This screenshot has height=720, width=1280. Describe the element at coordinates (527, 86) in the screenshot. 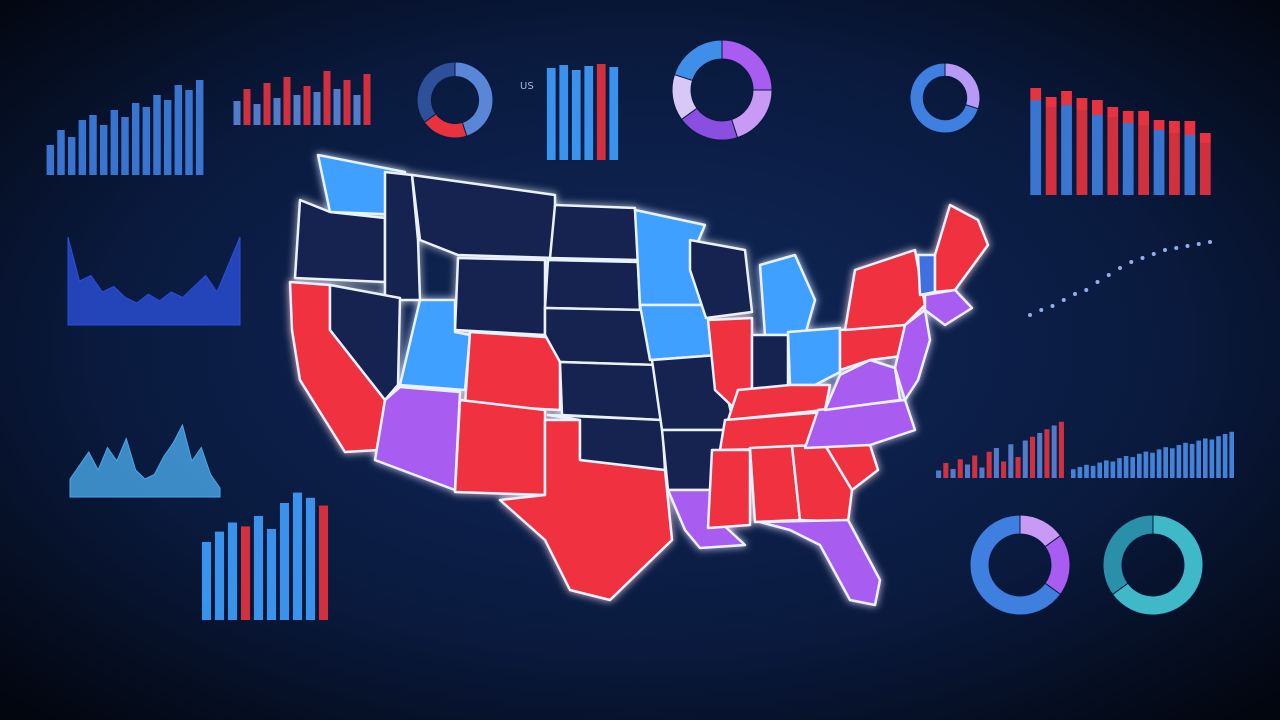

I see `widget-label: US` at that location.